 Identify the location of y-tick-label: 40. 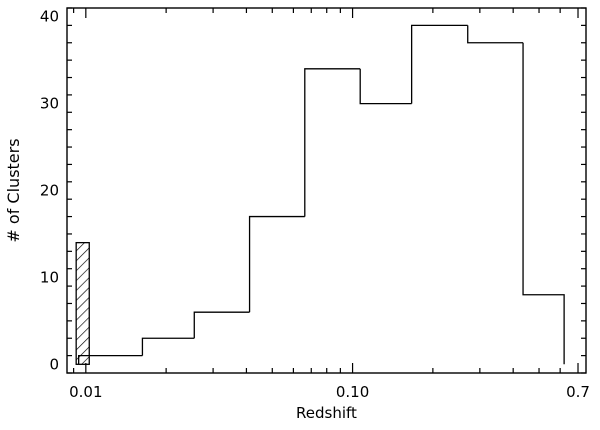
(49, 17).